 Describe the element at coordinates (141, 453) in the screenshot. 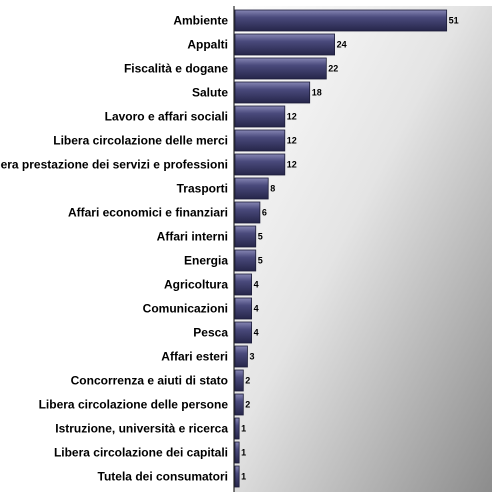

I see `category-label: Libera circolazione dei capitali` at that location.